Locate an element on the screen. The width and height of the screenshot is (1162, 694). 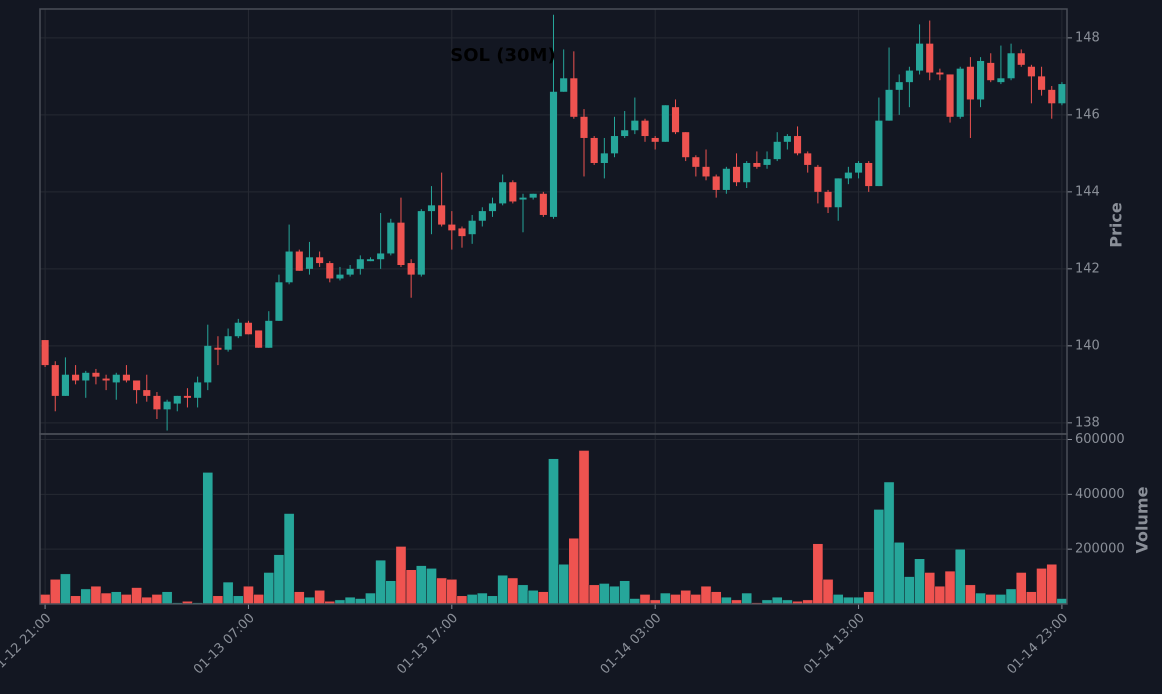
y-tick-label: 200000 is located at coordinates (1100, 549).